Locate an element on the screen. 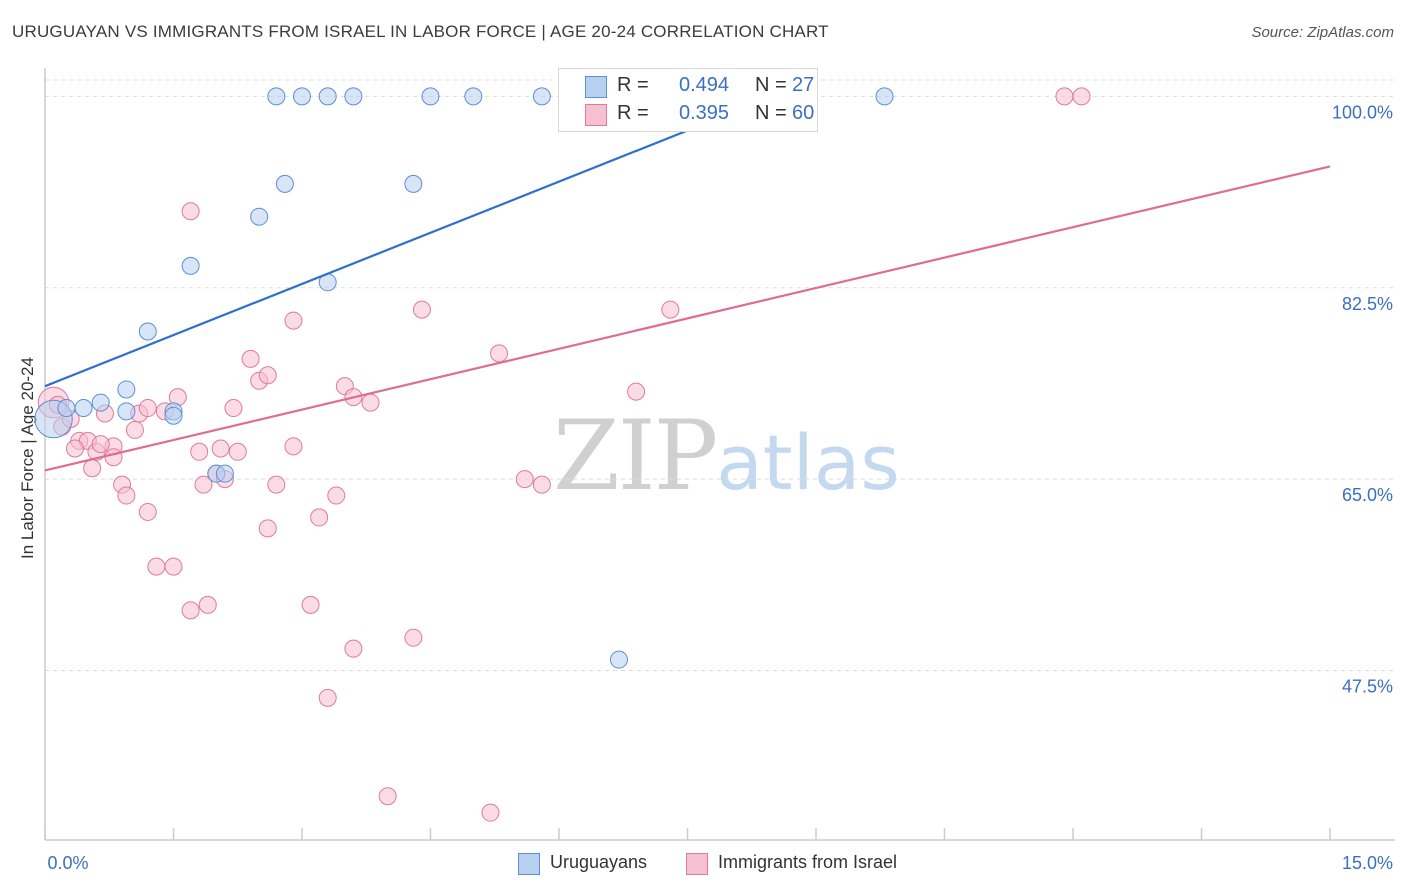 The image size is (1406, 892). source-label: Source: ZipAtlas.com is located at coordinates (1322, 32).